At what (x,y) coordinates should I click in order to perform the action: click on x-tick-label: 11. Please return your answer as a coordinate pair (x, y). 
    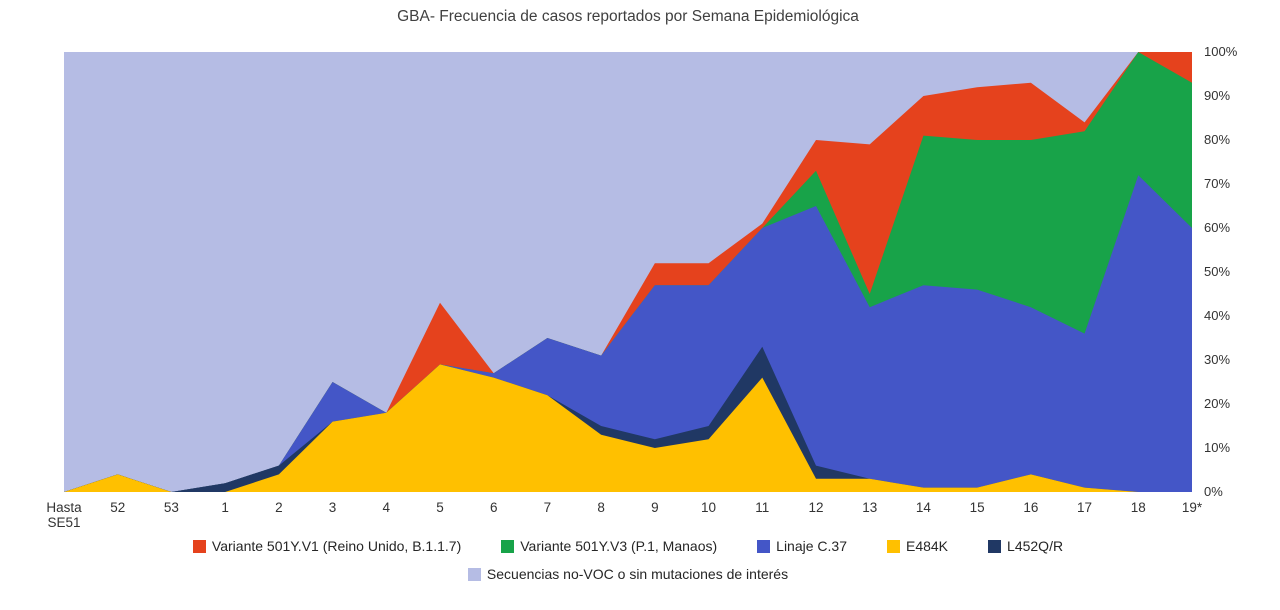
    Looking at the image, I should click on (762, 507).